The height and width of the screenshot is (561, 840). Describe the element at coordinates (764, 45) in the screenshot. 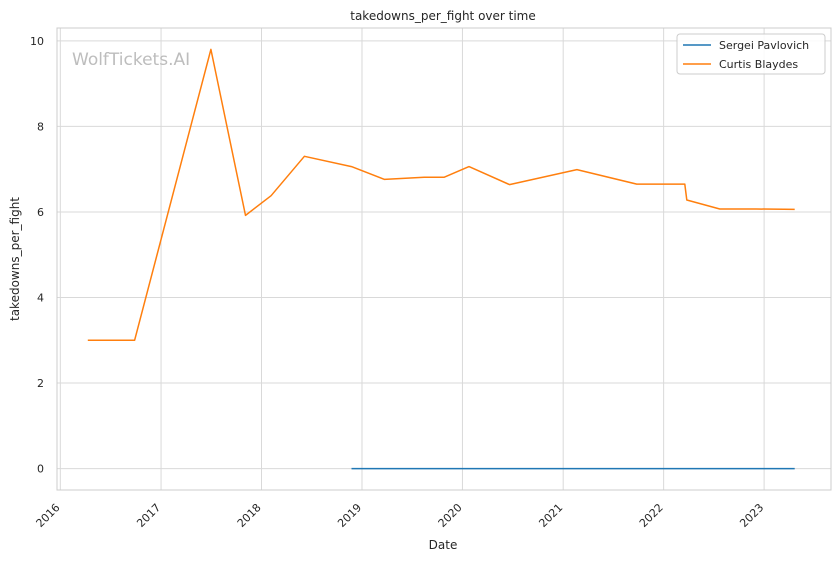

I see `legend-label: Sergei Pavlovich` at that location.